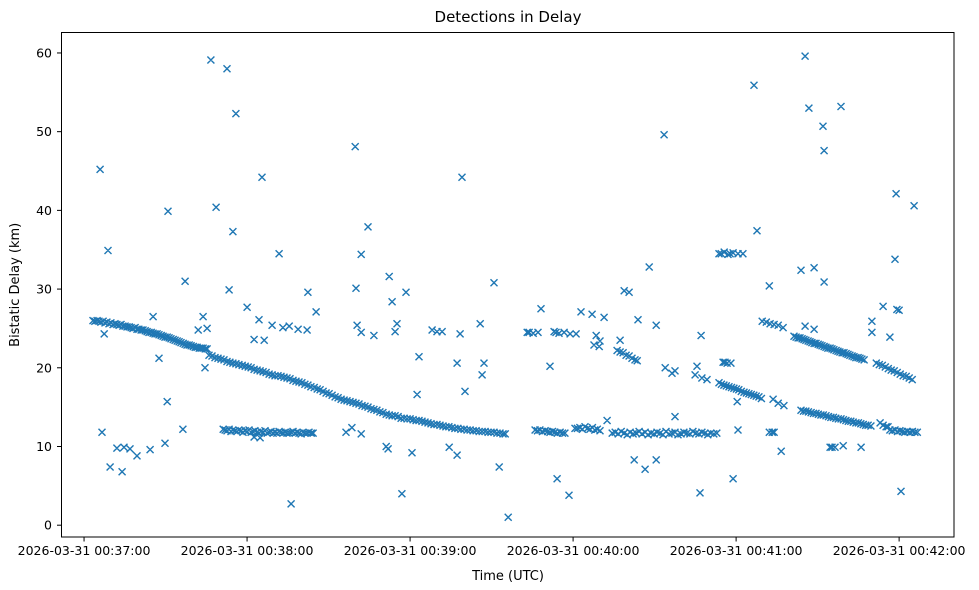 This screenshot has height=590, width=979. Describe the element at coordinates (48, 525) in the screenshot. I see `y-tick-label: 0` at that location.